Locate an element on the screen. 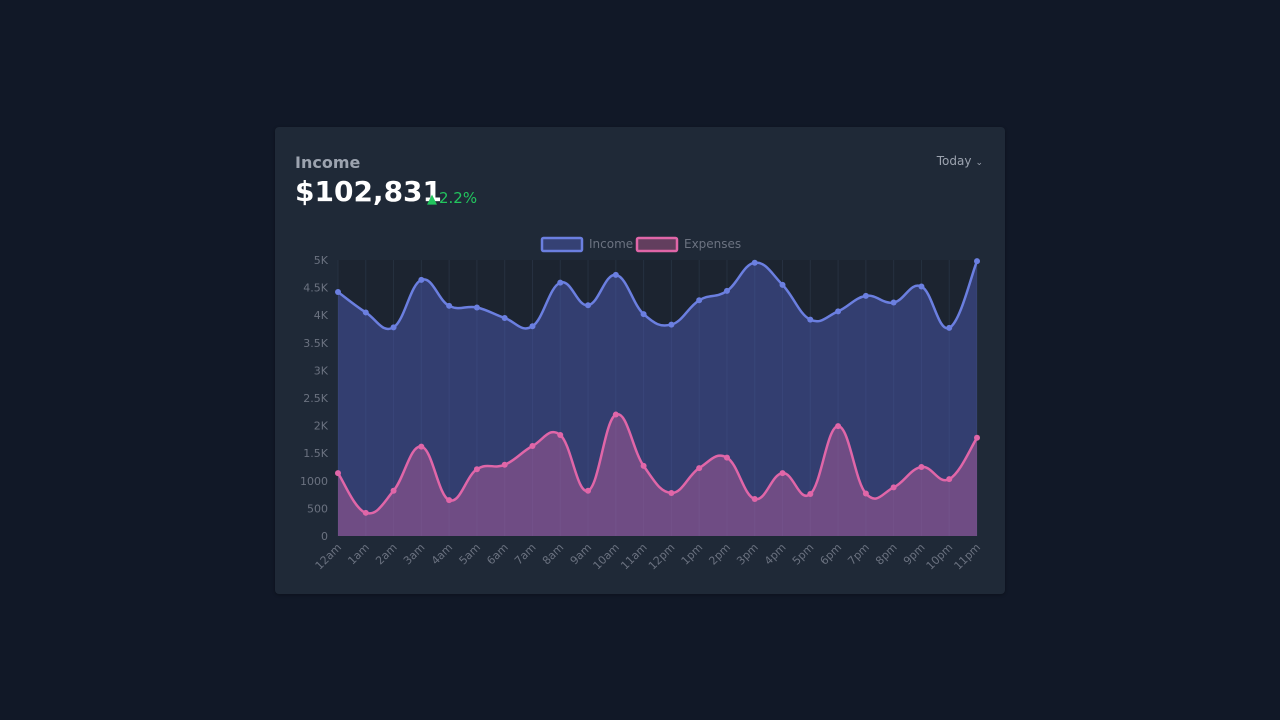 This screenshot has width=1280, height=720. y-tick-label: 4.5K is located at coordinates (315, 288).